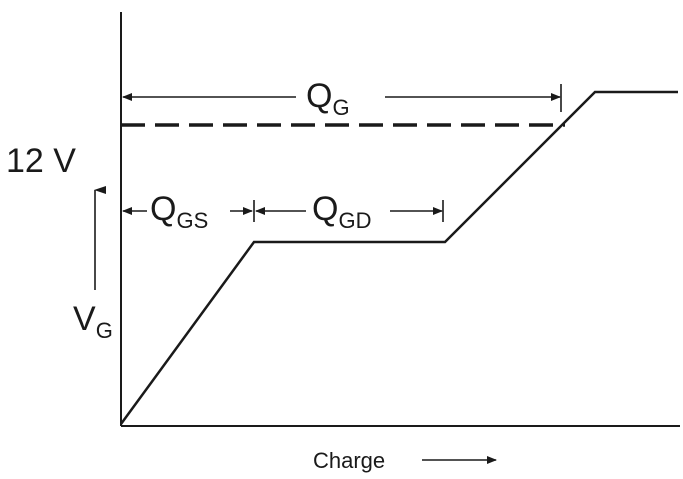 This screenshot has width=683, height=479. I want to click on voltage-label-12v: 12 V, so click(41, 161).